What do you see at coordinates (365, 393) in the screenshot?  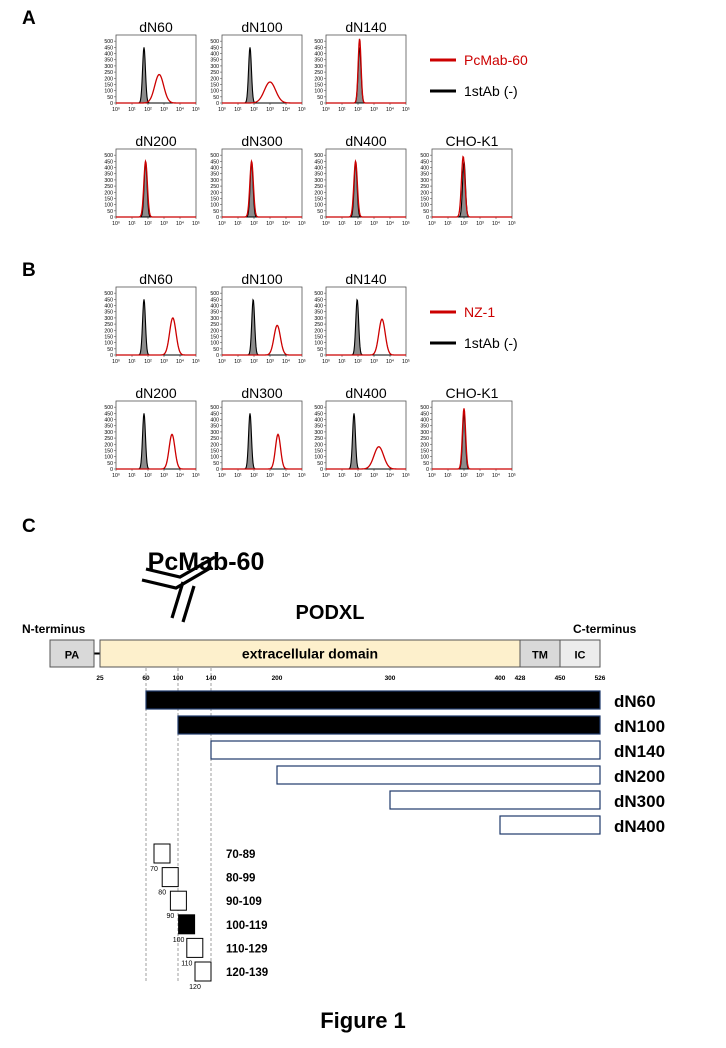 I see `histogram-title: dN400` at bounding box center [365, 393].